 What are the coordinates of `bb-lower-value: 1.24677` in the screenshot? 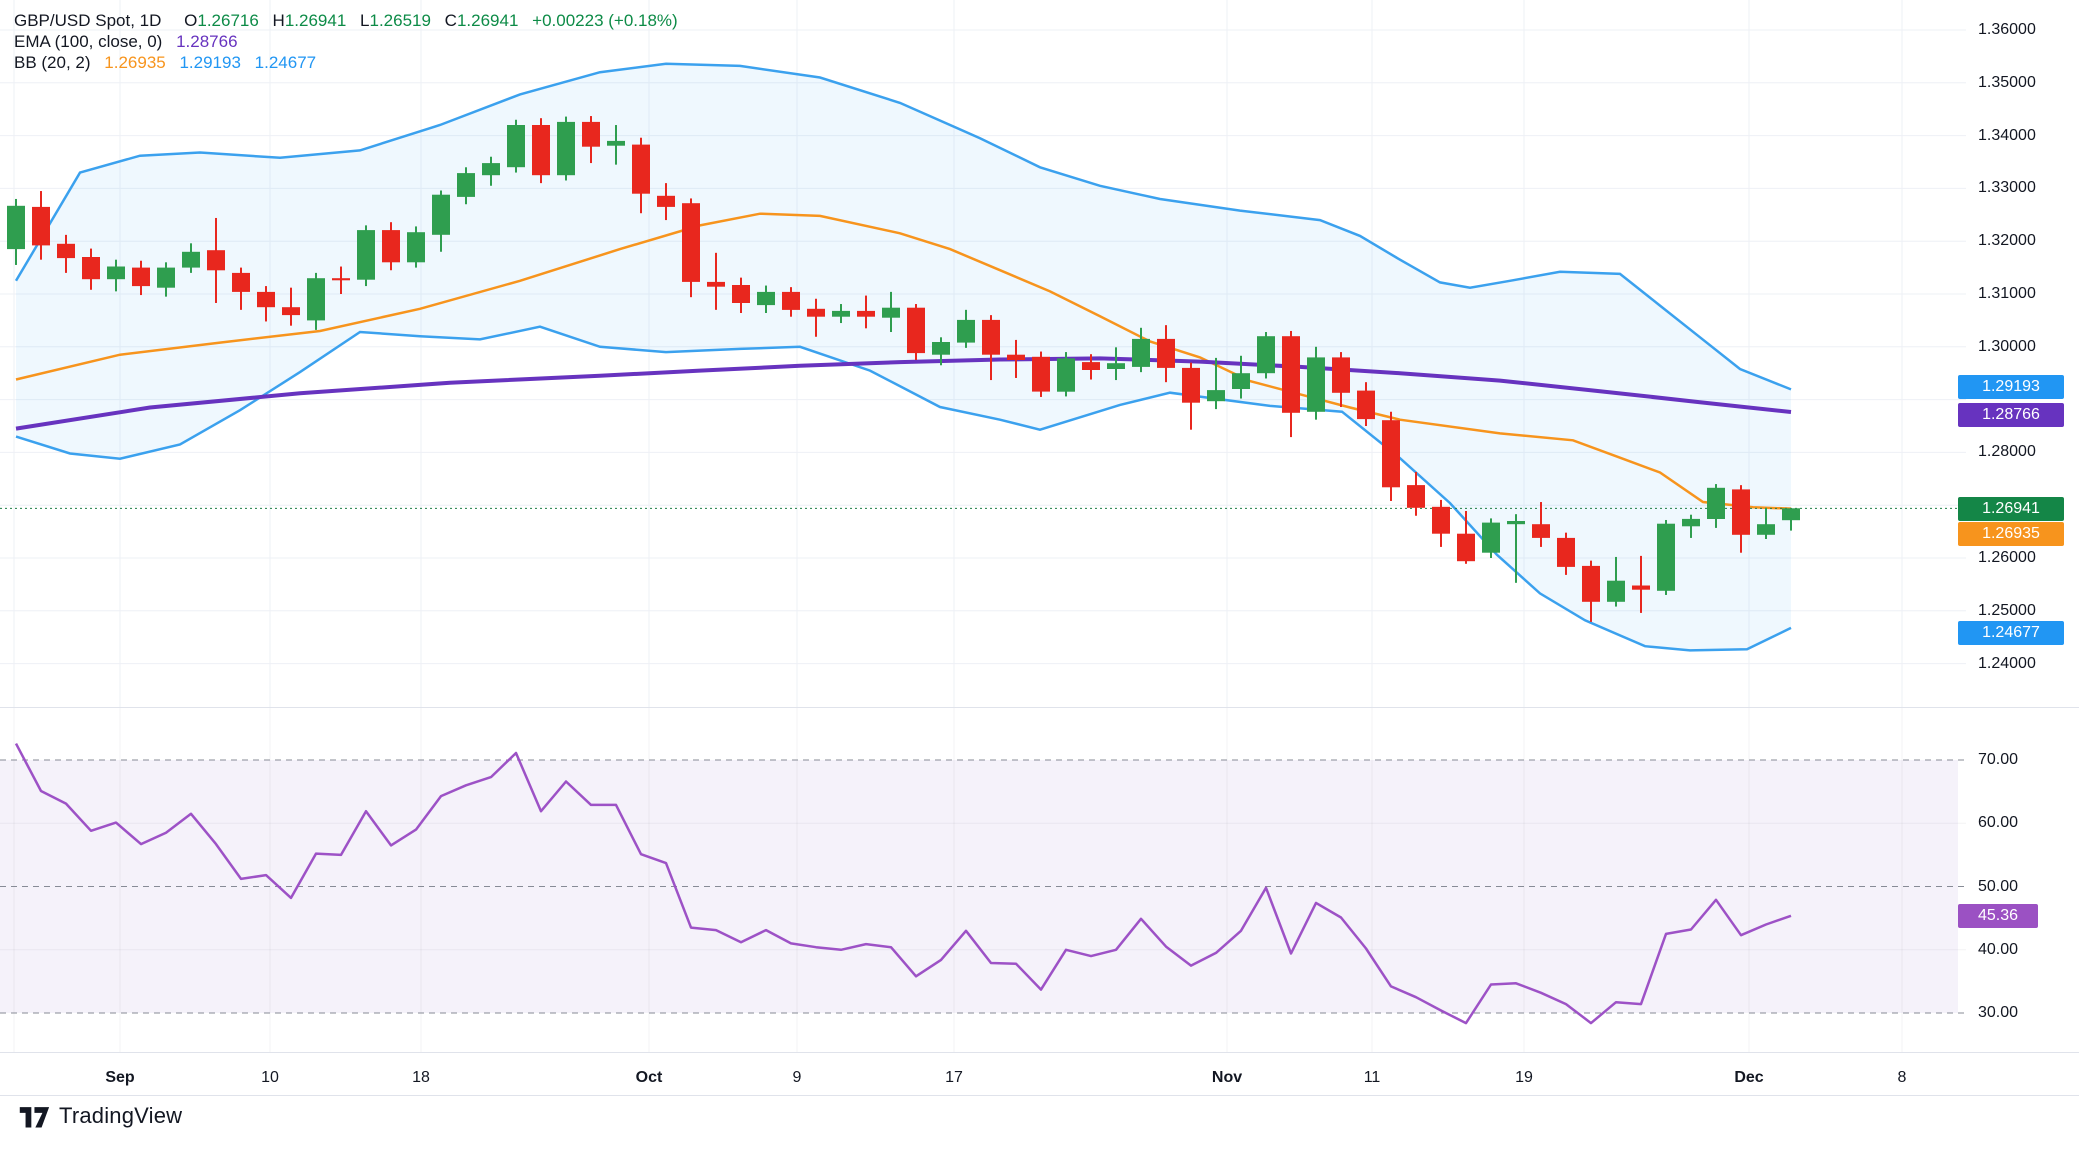 It's located at (285, 62).